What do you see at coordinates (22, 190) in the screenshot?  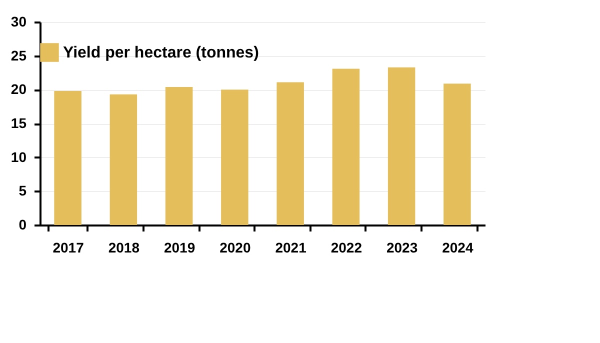 I see `y-tick-label: 5` at bounding box center [22, 190].